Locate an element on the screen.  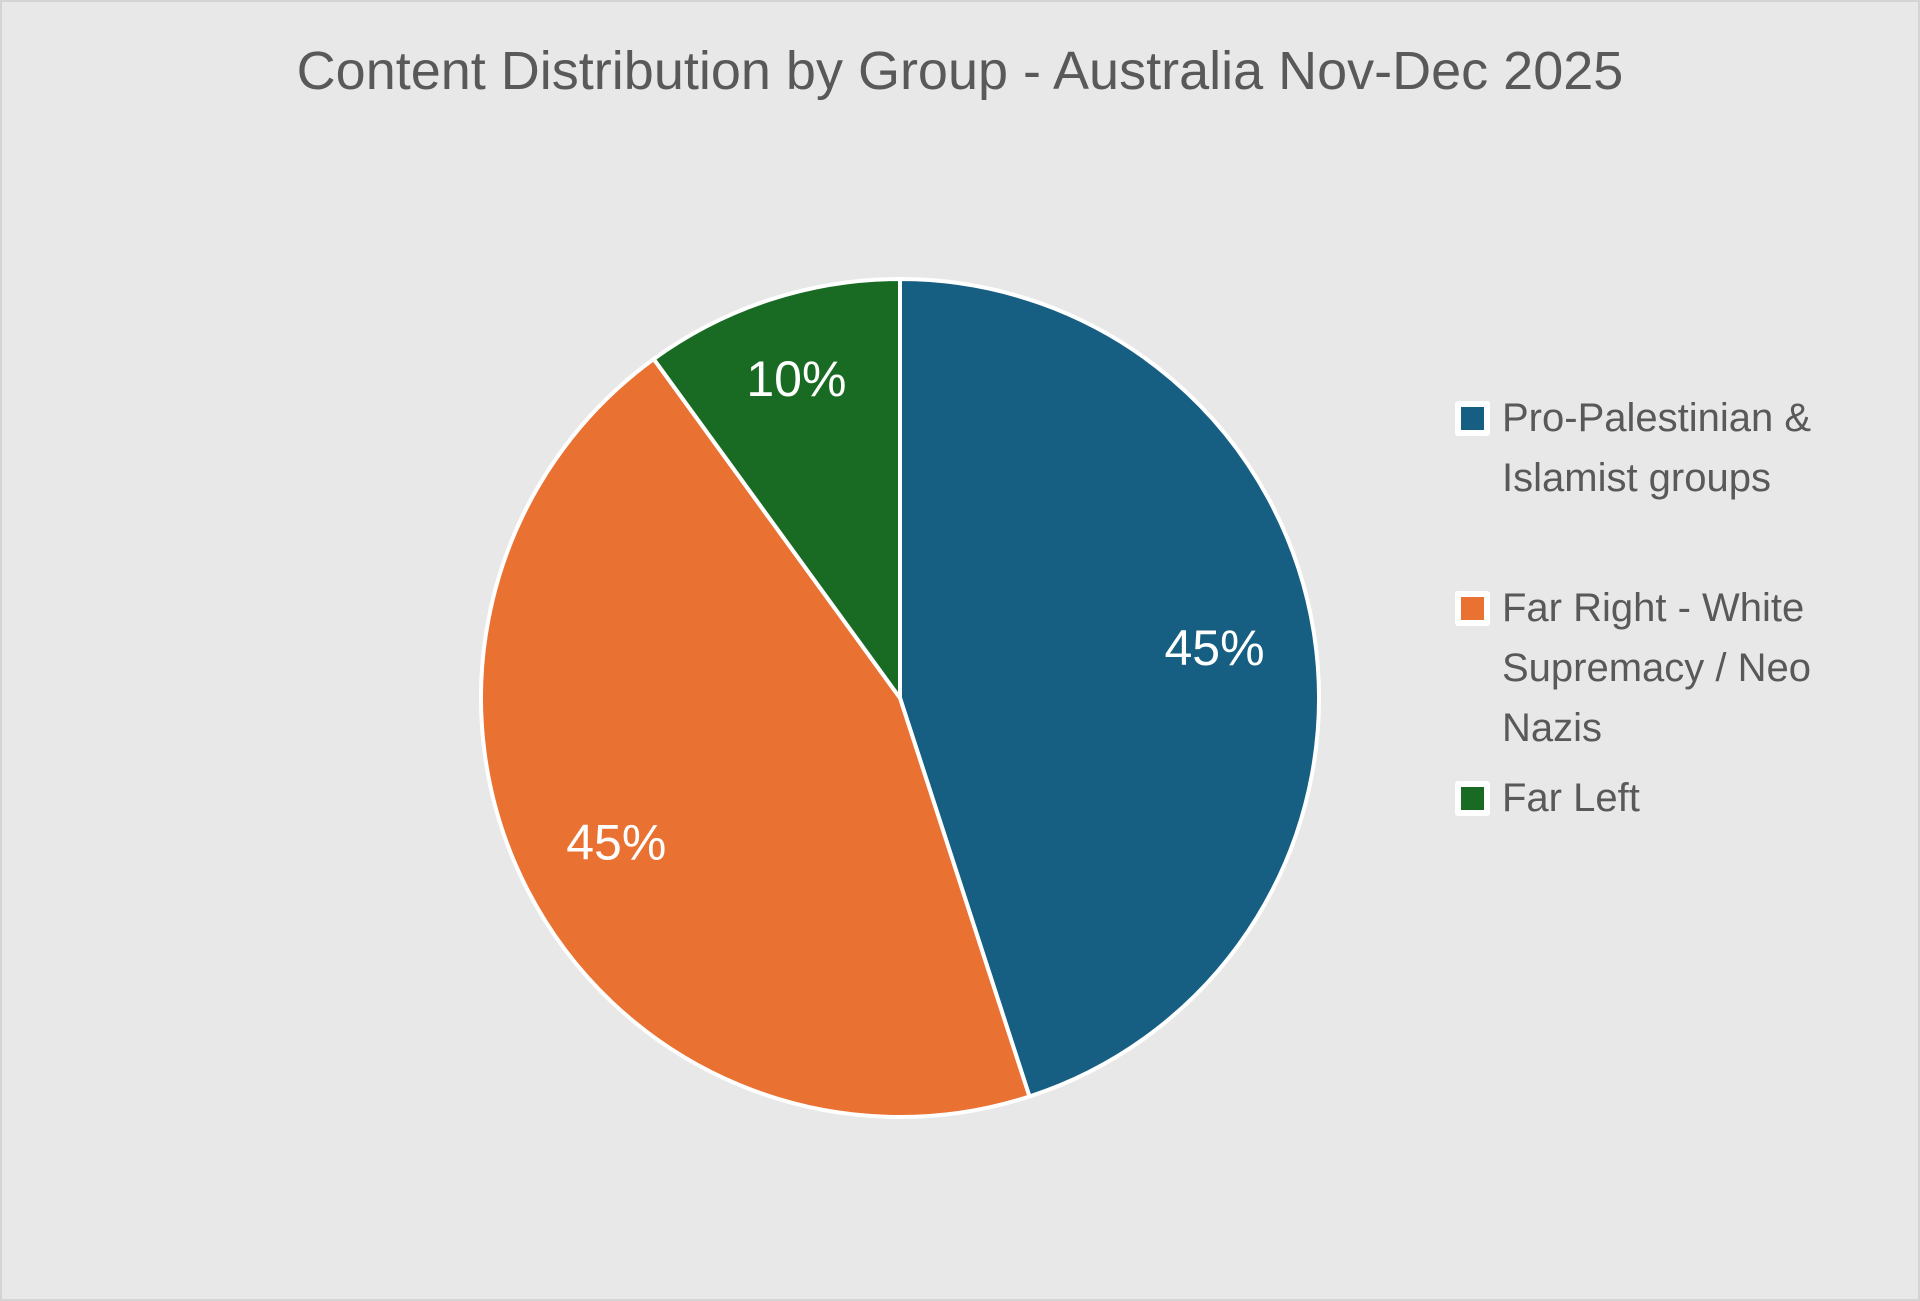
legend-item-far-right: Far Right - White Supremacy / Neo Nazis is located at coordinates (1675, 673).